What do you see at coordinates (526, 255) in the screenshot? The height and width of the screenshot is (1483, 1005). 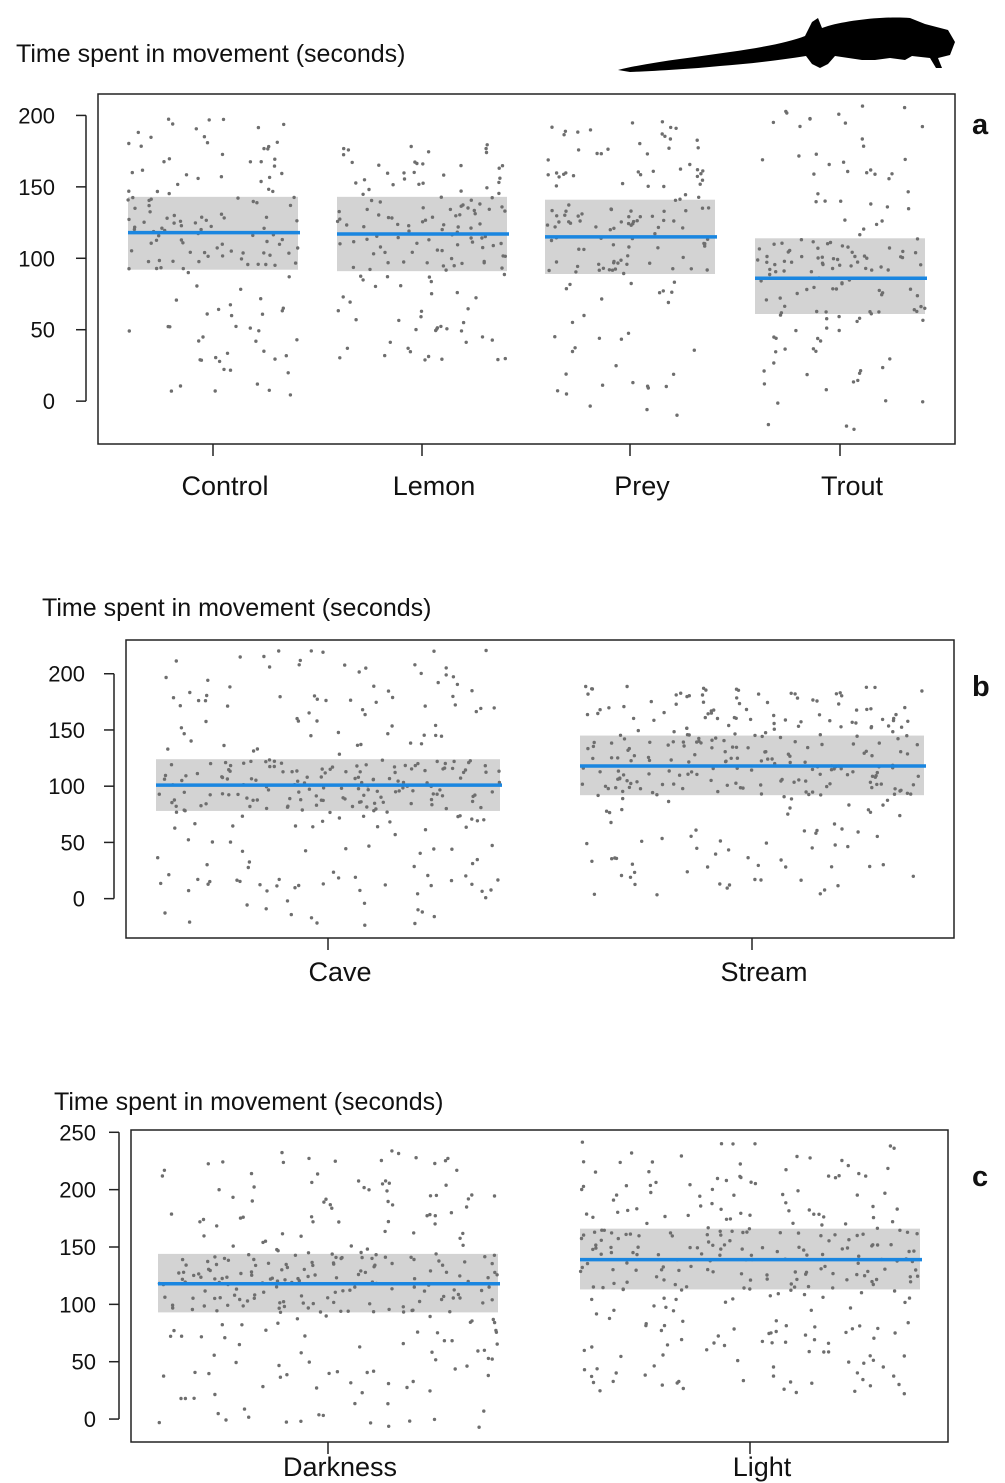 I see `ci-bands` at bounding box center [526, 255].